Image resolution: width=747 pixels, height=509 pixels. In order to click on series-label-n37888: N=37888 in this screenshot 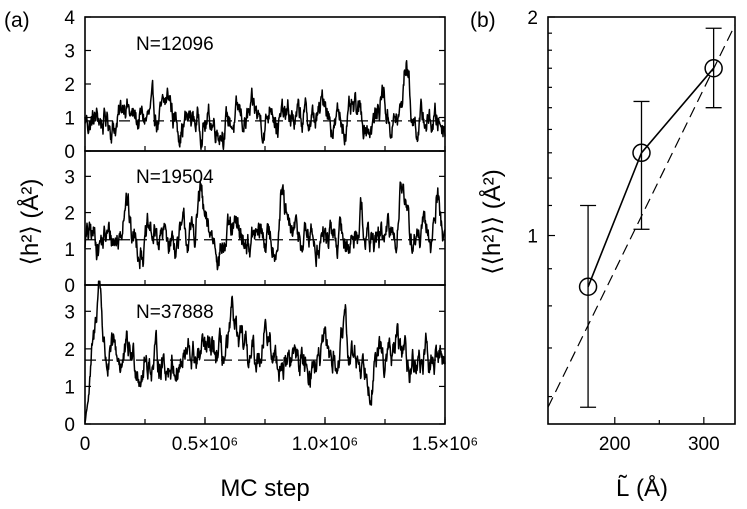, I will do `click(175, 312)`.